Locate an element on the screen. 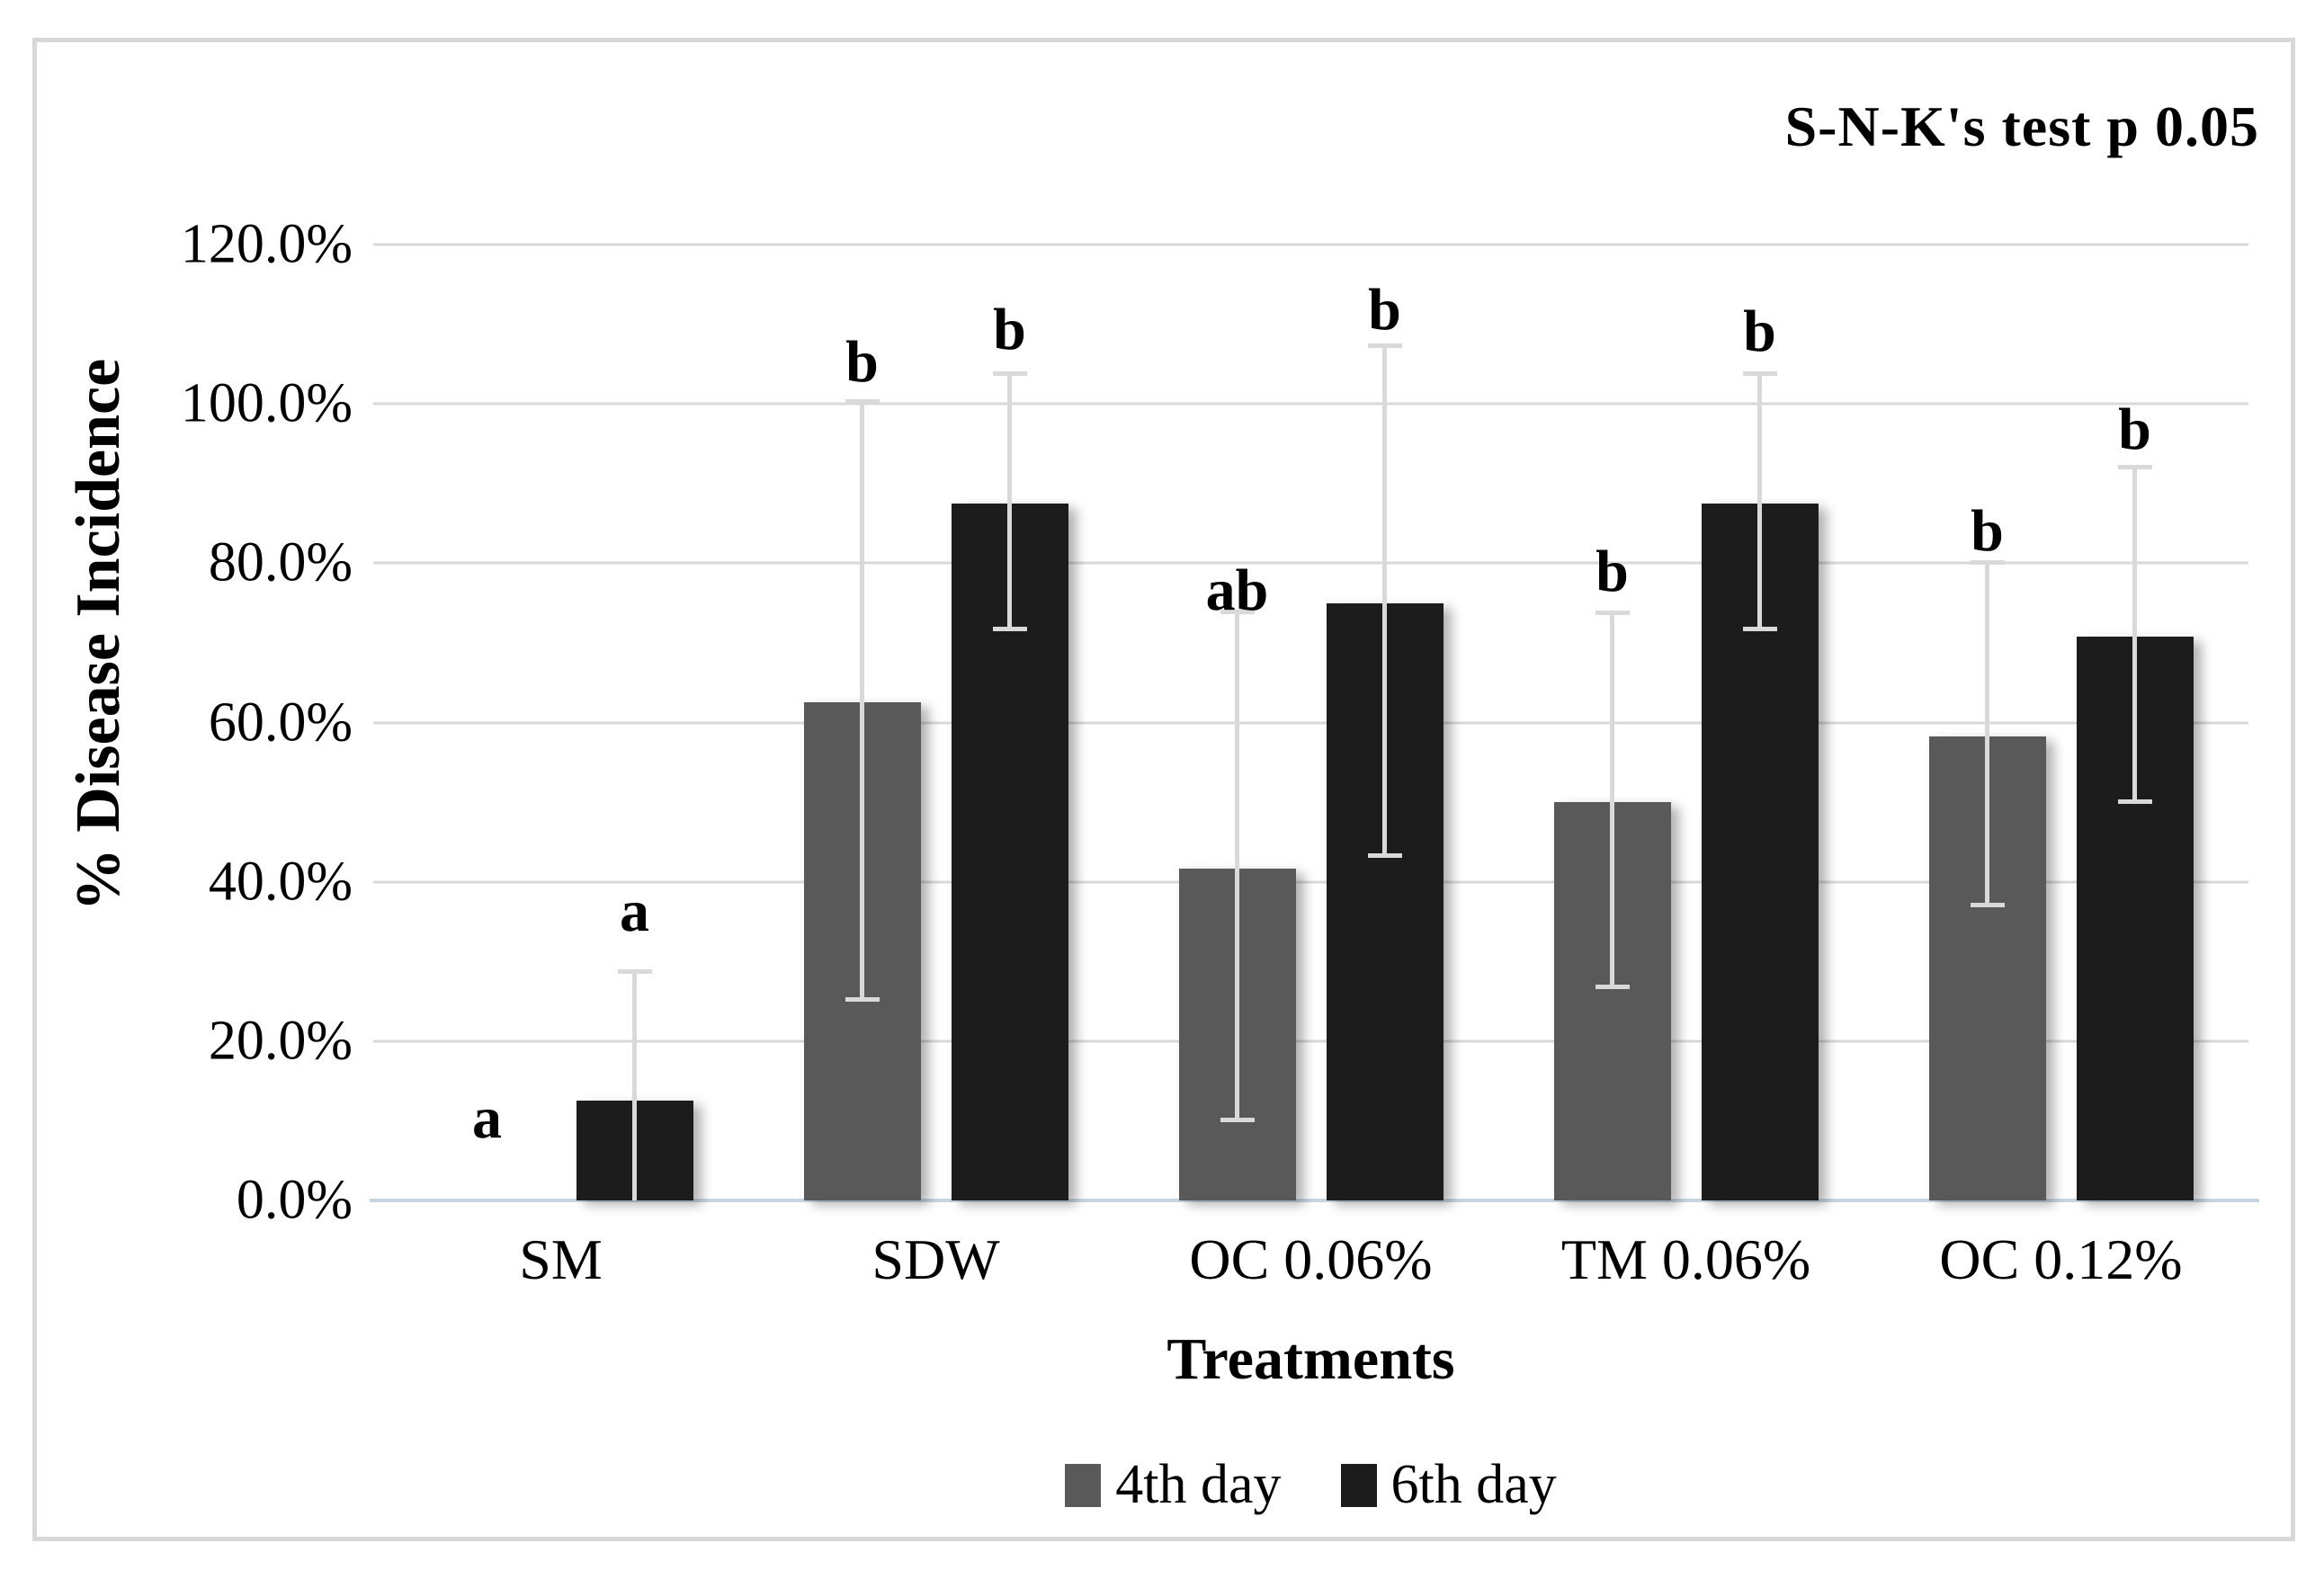 Image resolution: width=2324 pixels, height=1570 pixels. x-axis-title: Treatments is located at coordinates (1310, 1359).